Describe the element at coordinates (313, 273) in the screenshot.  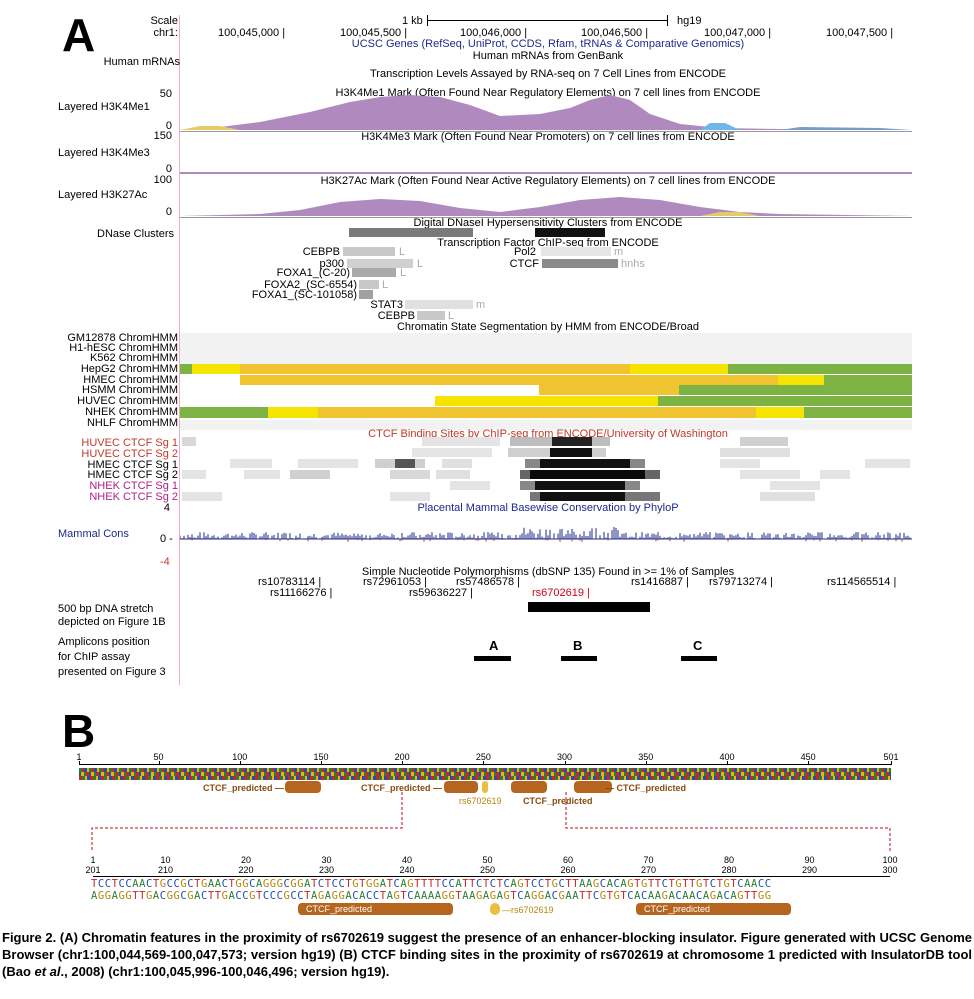
I see `tf-label: FOXA1_(C-20)` at that location.